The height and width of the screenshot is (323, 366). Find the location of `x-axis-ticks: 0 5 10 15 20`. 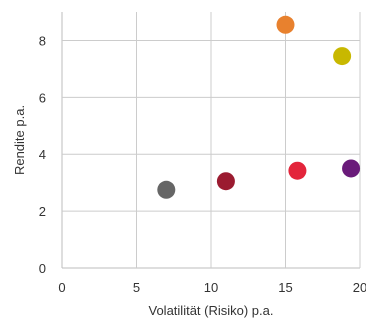

x-axis-ticks: 0 5 10 15 20 is located at coordinates (212, 287).